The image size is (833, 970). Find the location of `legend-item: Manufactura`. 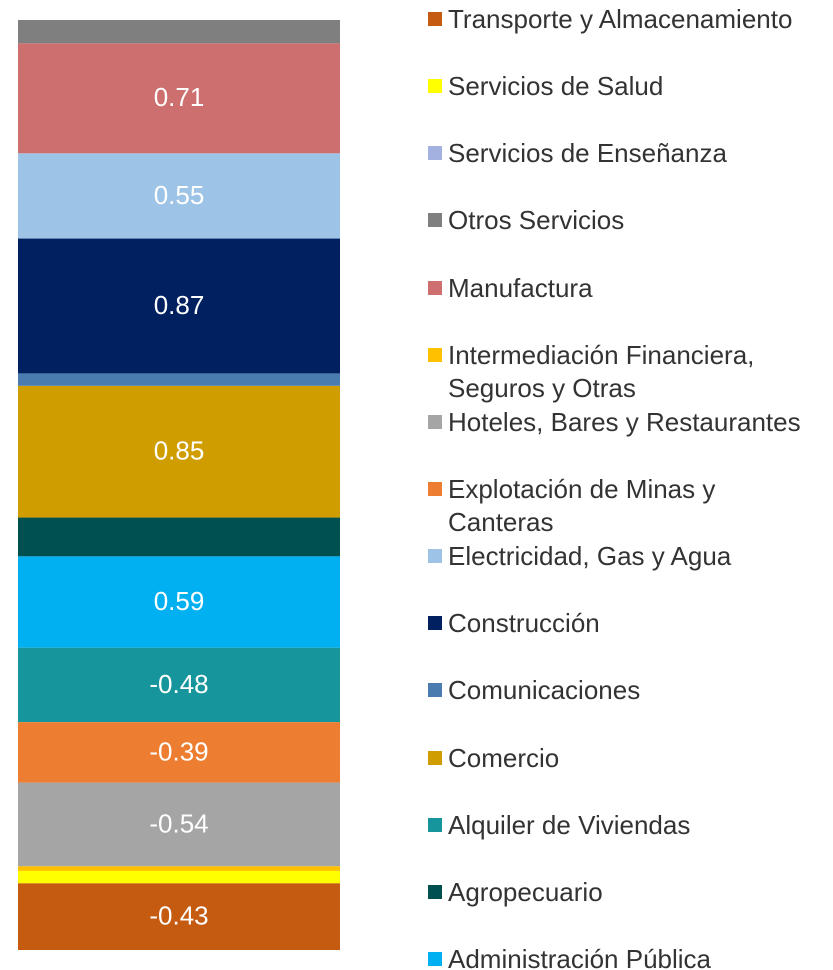

legend-item: Manufactura is located at coordinates (628, 288).